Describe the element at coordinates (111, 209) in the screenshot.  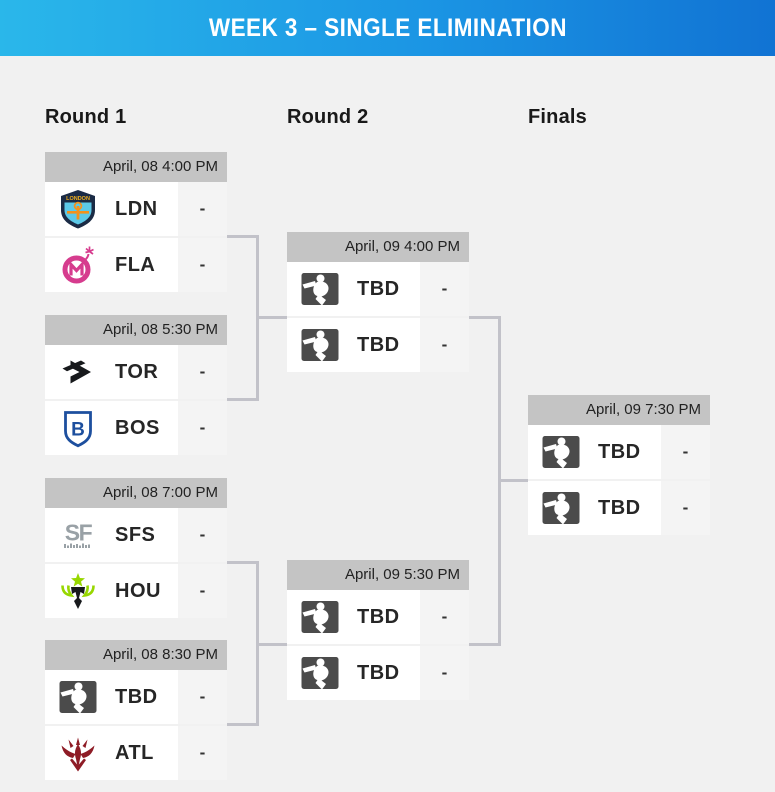
I see `team-cell: LDN` at that location.